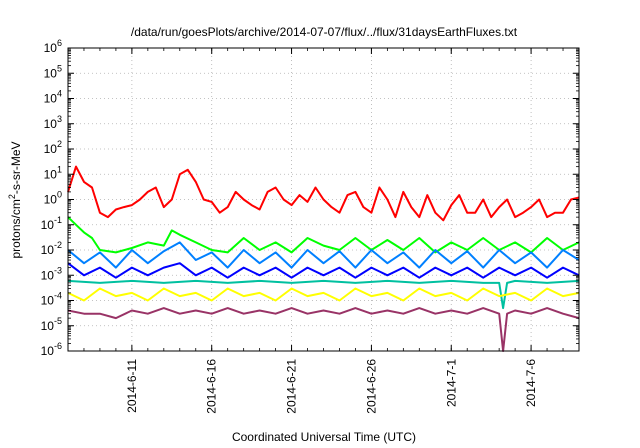 This screenshot has width=640, height=448. What do you see at coordinates (16, 167) in the screenshot?
I see `y-axis-label-tail: -s-sr-MeV` at bounding box center [16, 167].